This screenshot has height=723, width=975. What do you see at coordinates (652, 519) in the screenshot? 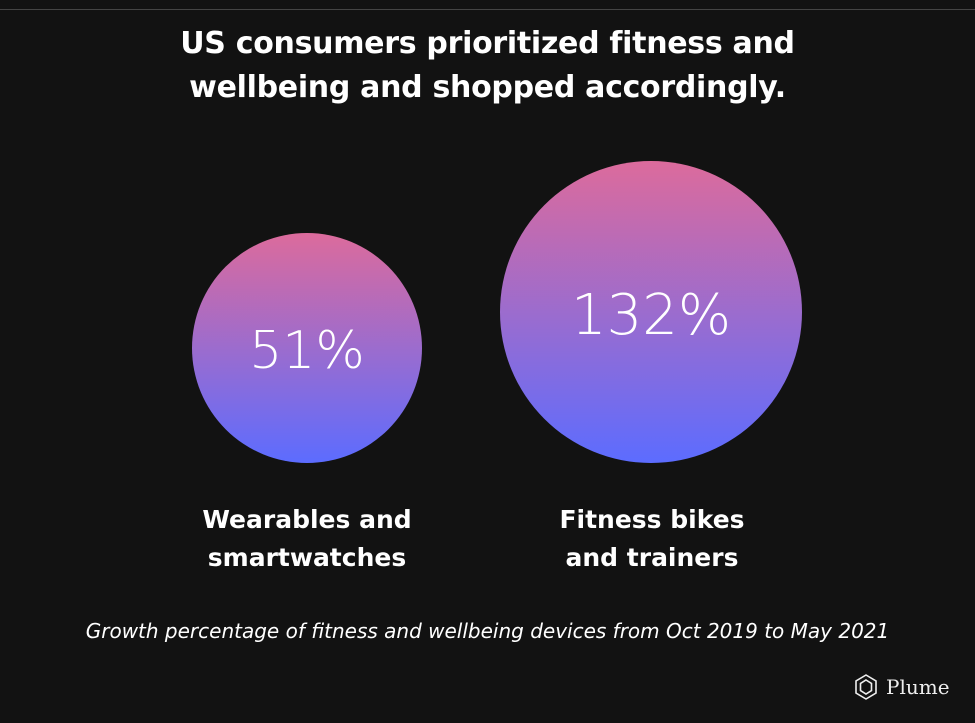
I see `category-label-line: Fitness bikes` at bounding box center [652, 519].